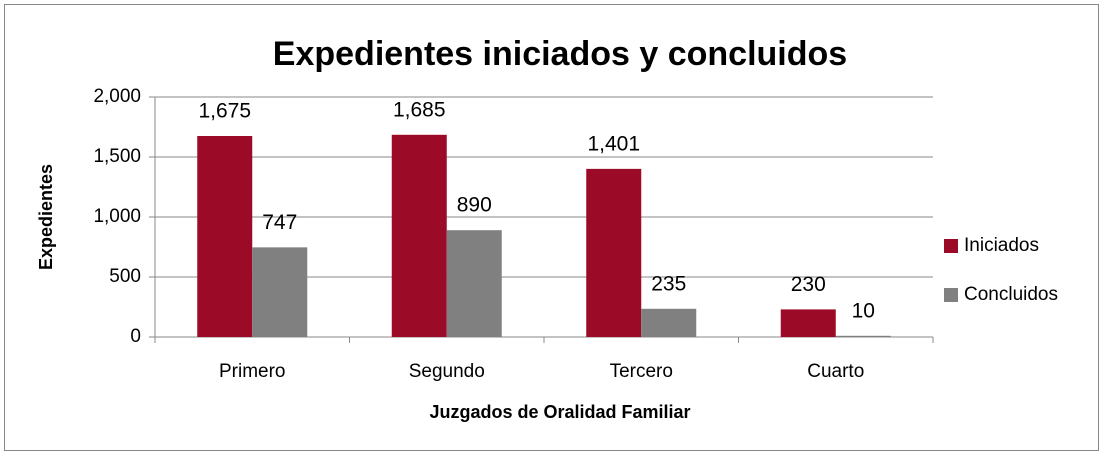 The height and width of the screenshot is (460, 1103). I want to click on y-tick-label: 0, so click(135, 336).